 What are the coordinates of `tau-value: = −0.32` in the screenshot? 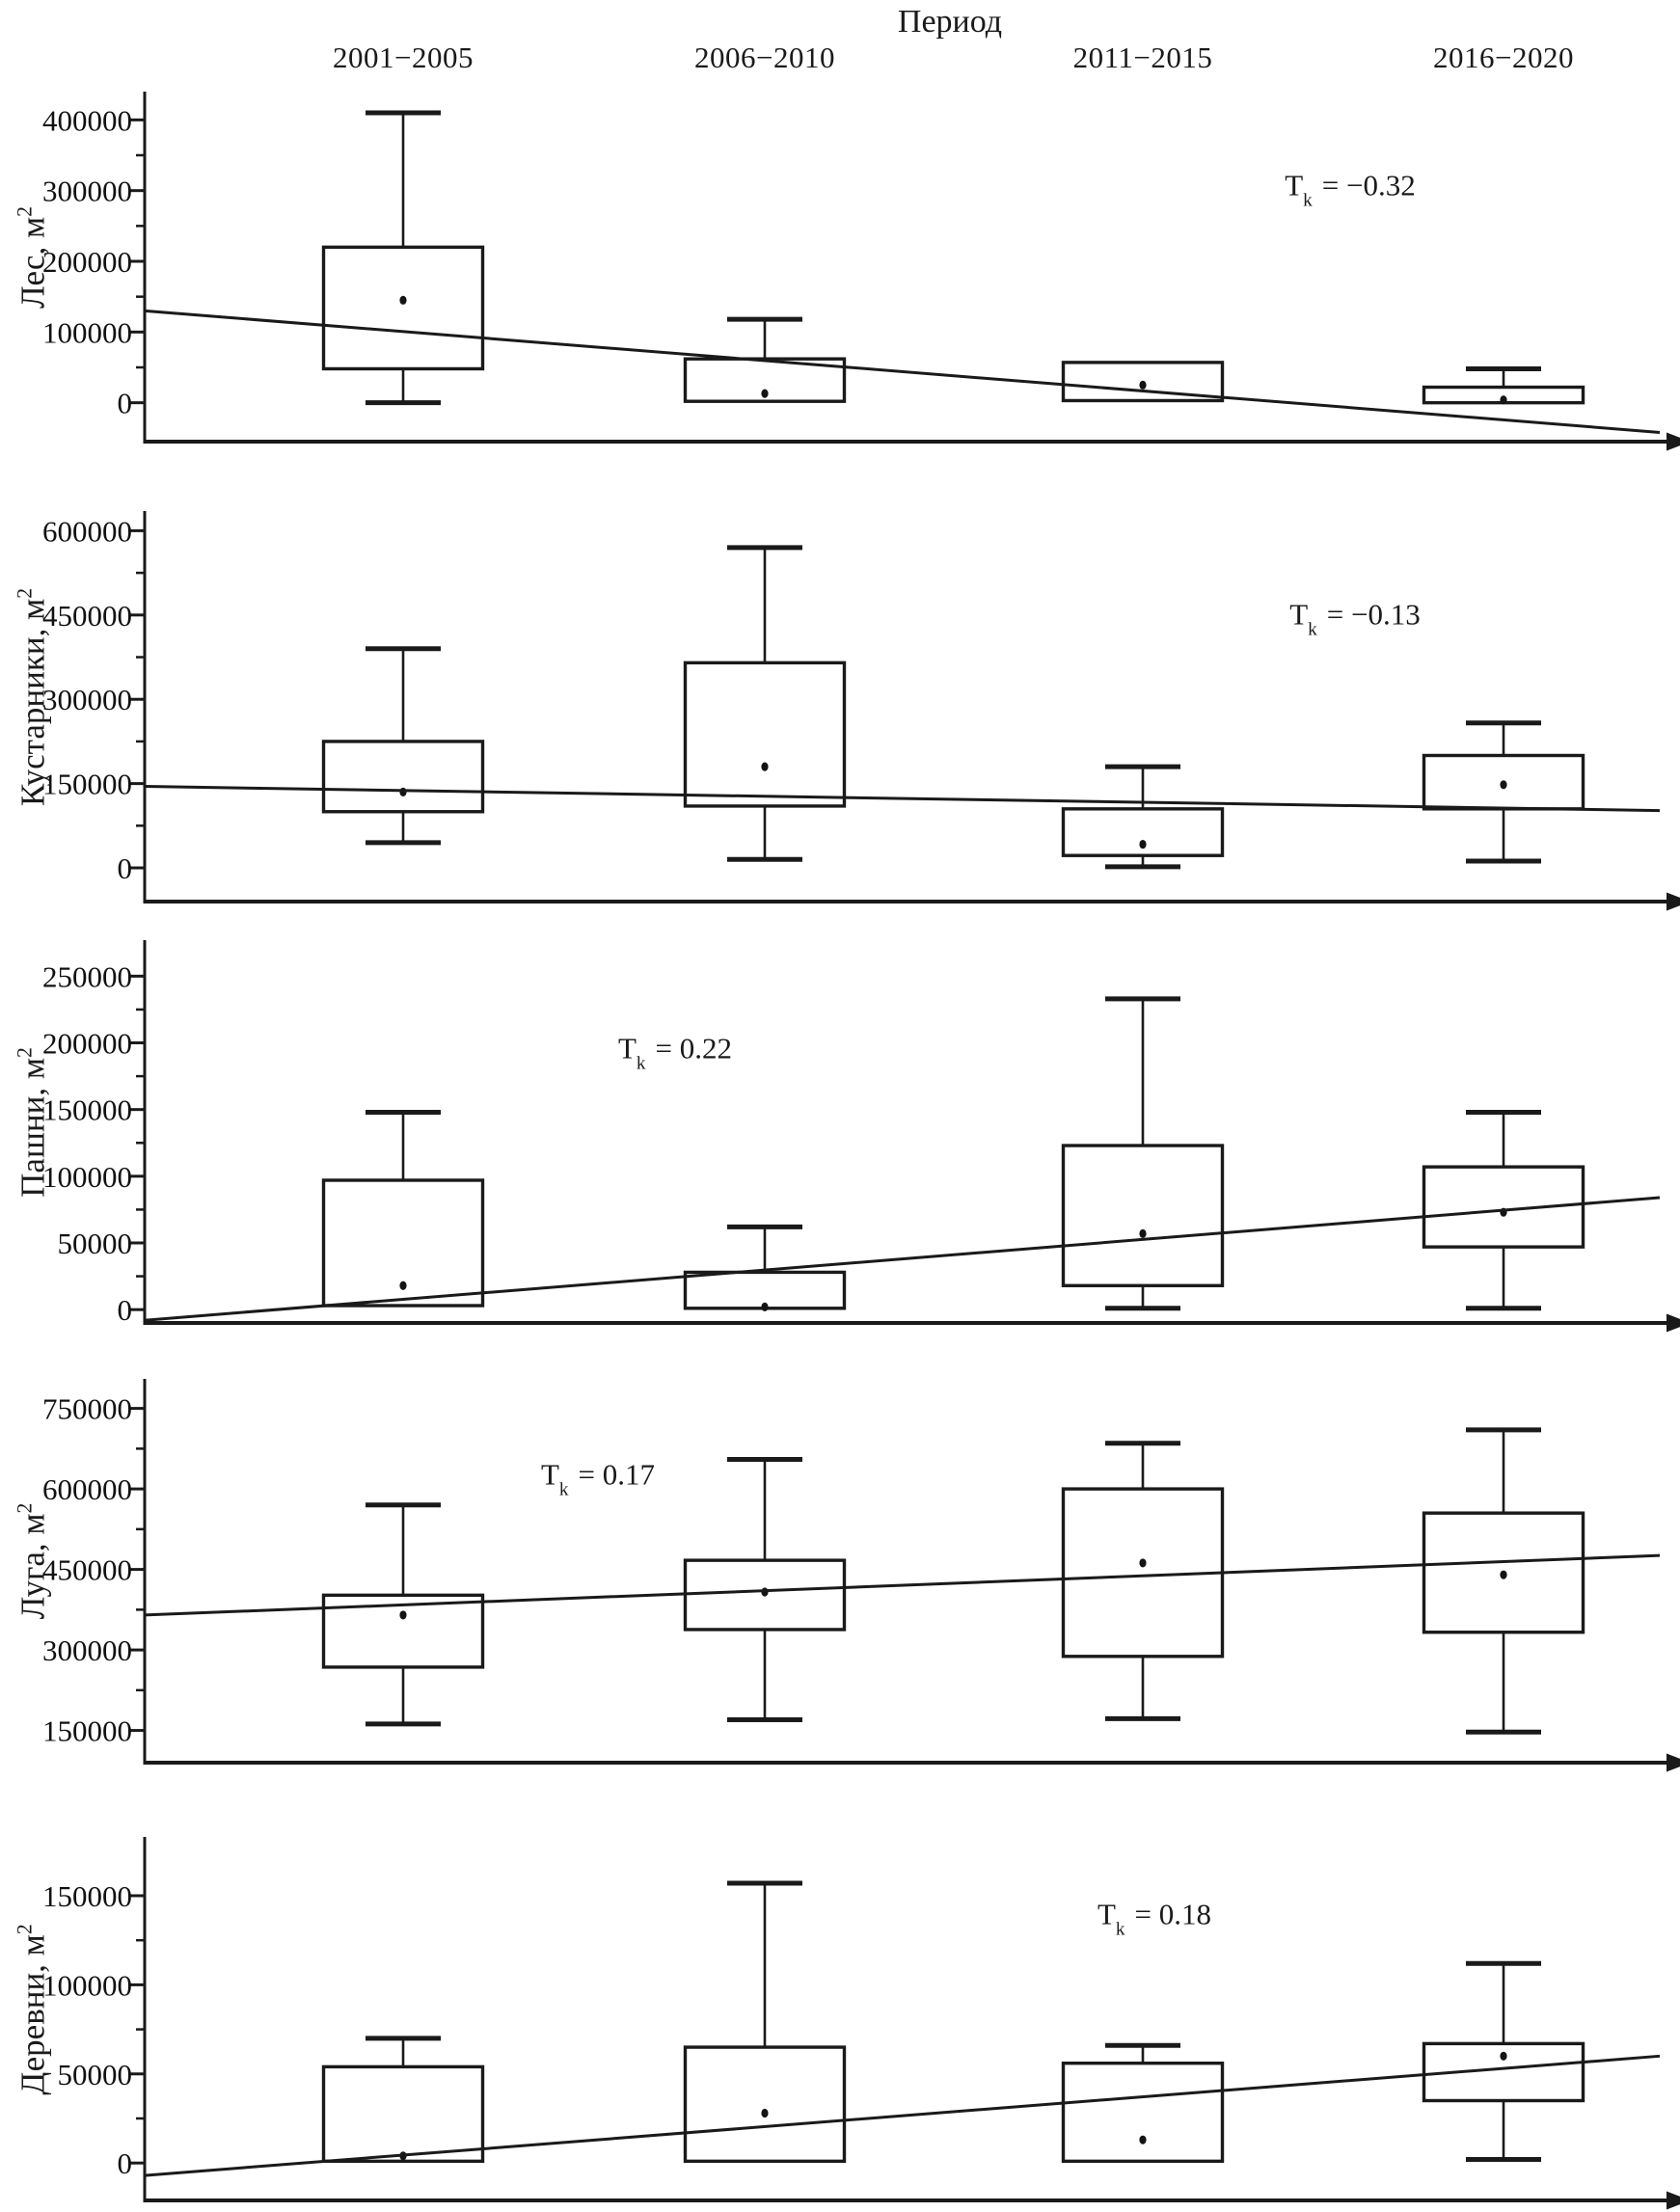 It's located at (1369, 185).